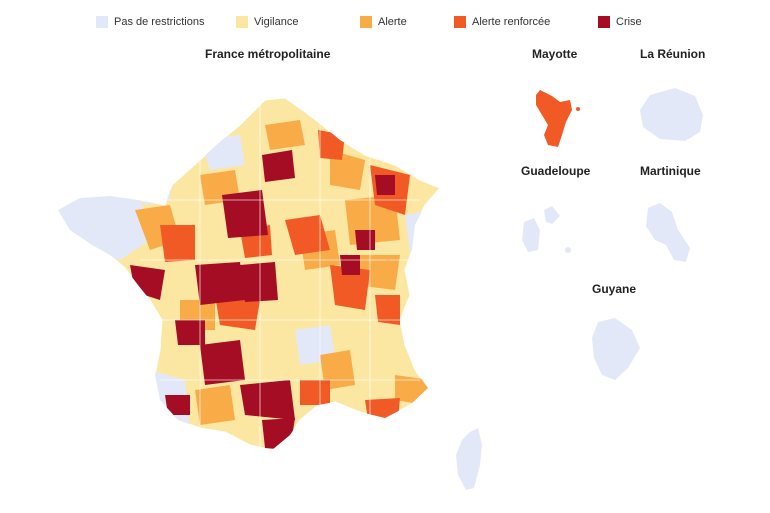 The image size is (770, 513). What do you see at coordinates (469, 459) in the screenshot?
I see `corse-shape` at bounding box center [469, 459].